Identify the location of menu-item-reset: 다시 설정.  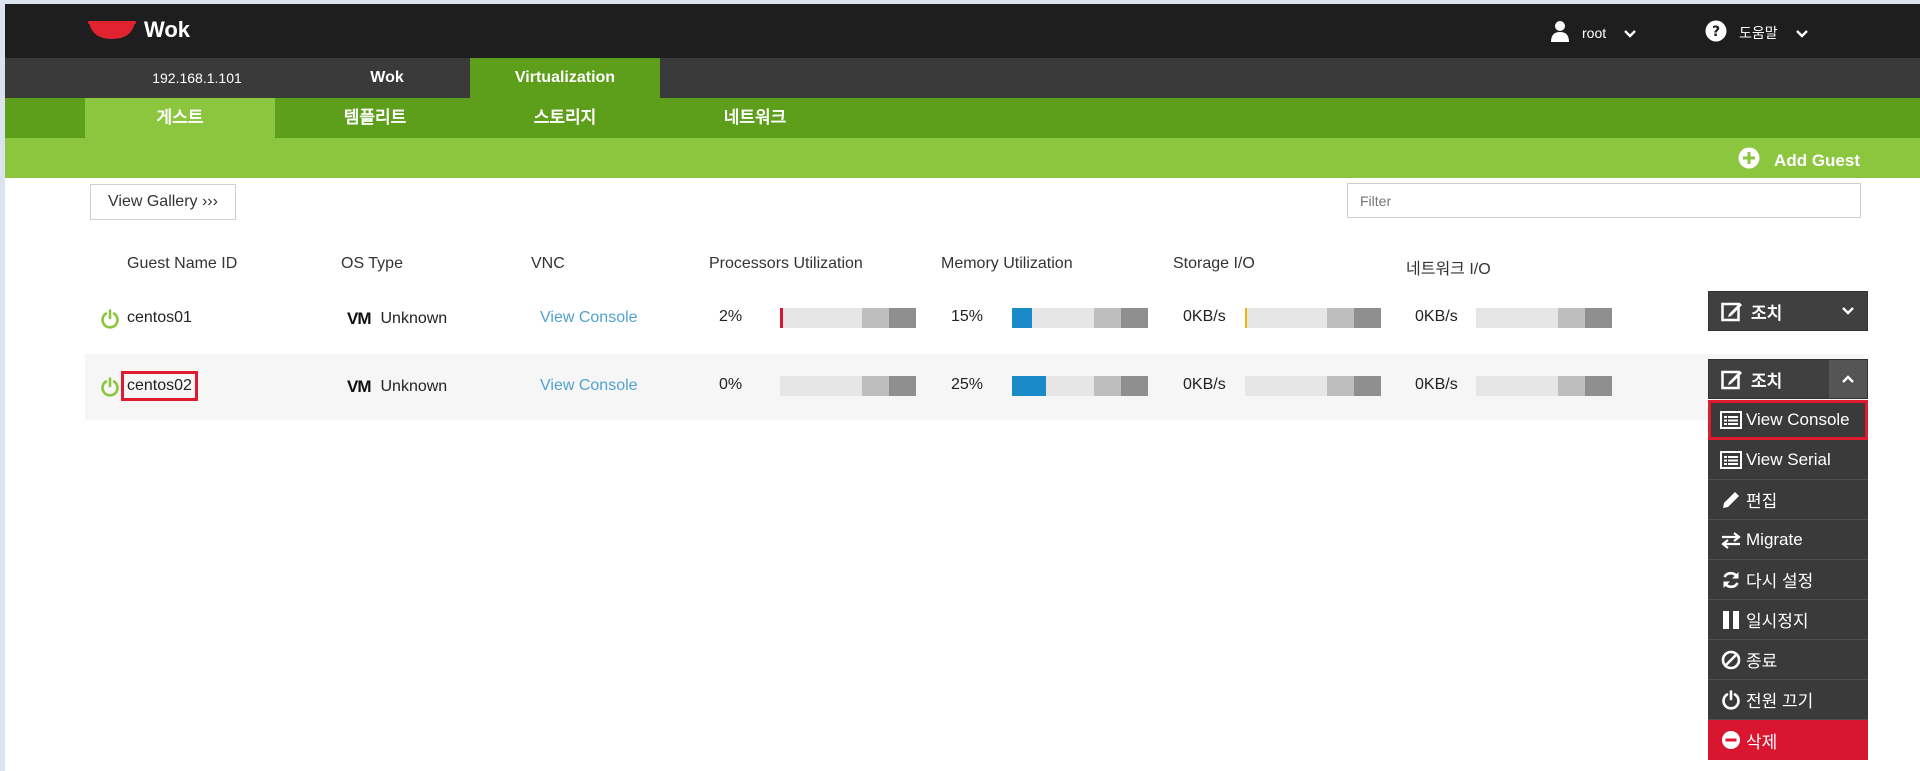
(1788, 580).